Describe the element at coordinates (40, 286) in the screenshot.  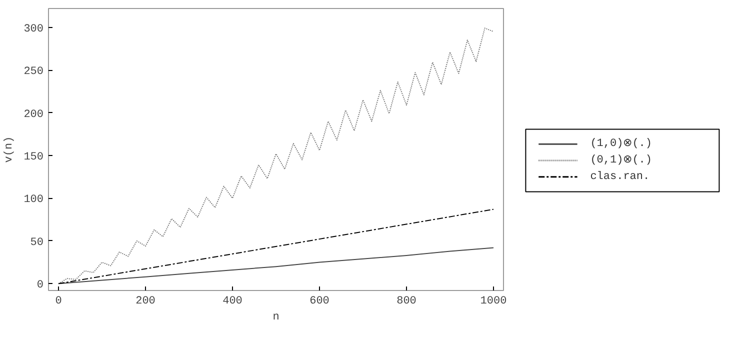
I see `y-tick-label: 0` at that location.